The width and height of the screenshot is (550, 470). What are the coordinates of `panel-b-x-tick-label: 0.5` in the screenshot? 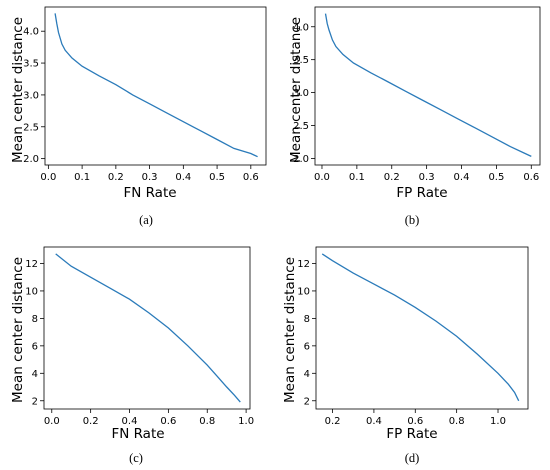 It's located at (496, 177).